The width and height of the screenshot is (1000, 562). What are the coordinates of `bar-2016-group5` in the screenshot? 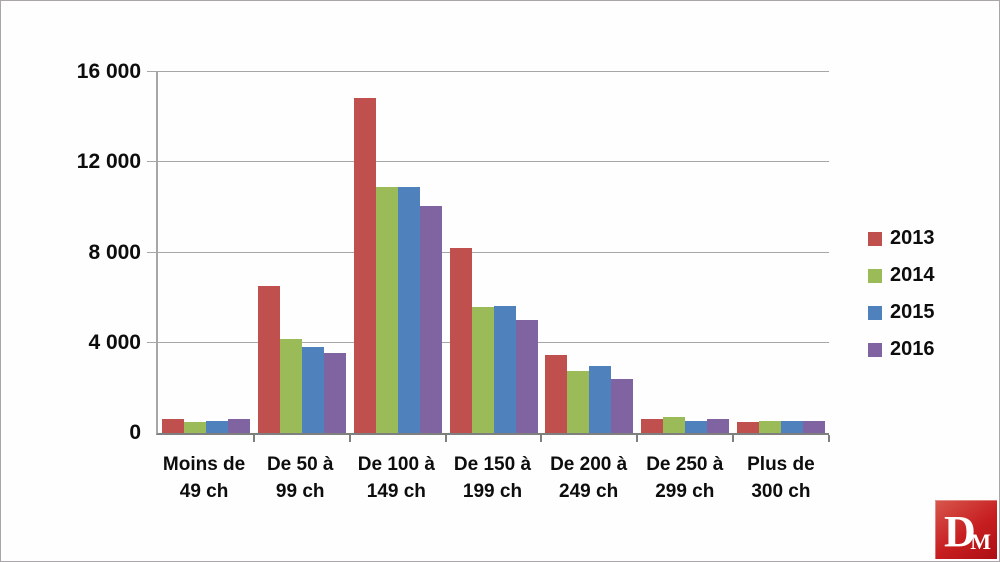 It's located at (622, 405).